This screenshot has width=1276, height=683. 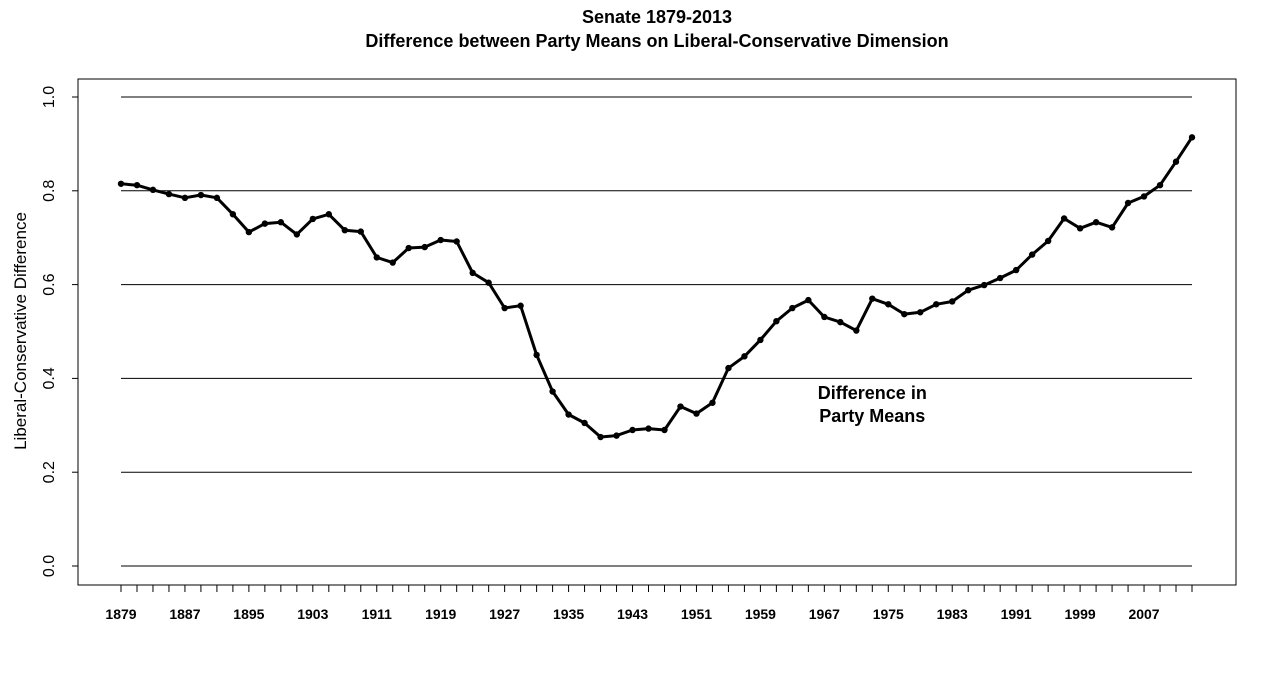 I want to click on x-tick-label: 1943, so click(x=632, y=614).